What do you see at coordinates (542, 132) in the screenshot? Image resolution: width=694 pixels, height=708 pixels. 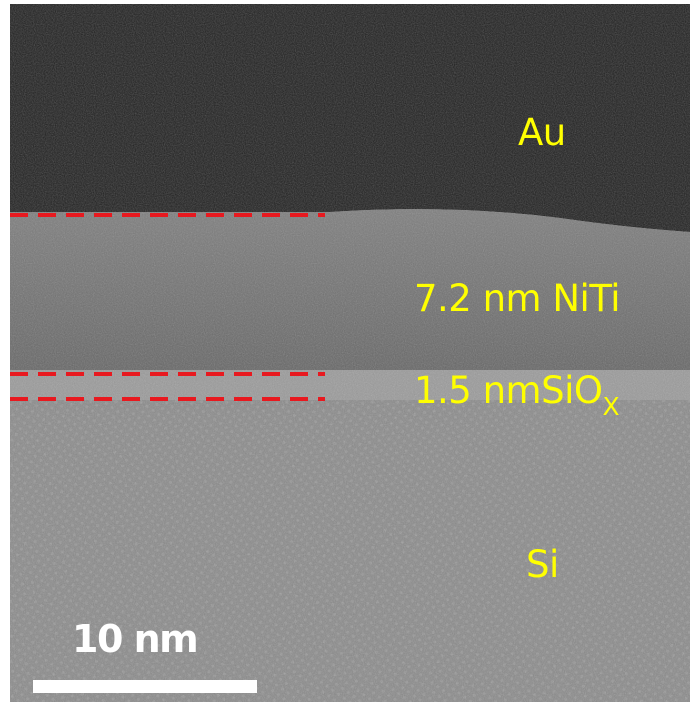 I see `au-label: Au` at bounding box center [542, 132].